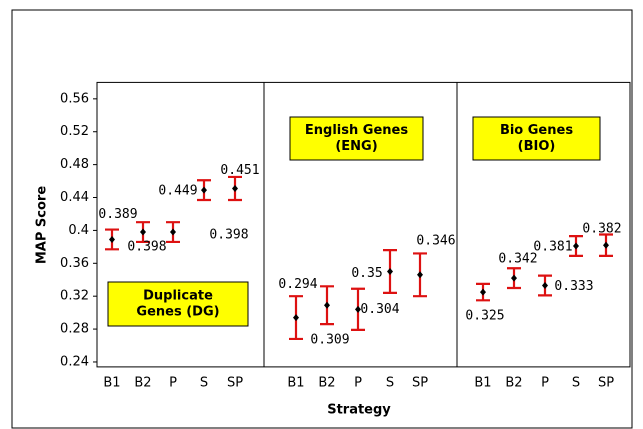 The width and height of the screenshot is (643, 429). Describe the element at coordinates (239, 170) in the screenshot. I see `value-label: 0.451` at that location.